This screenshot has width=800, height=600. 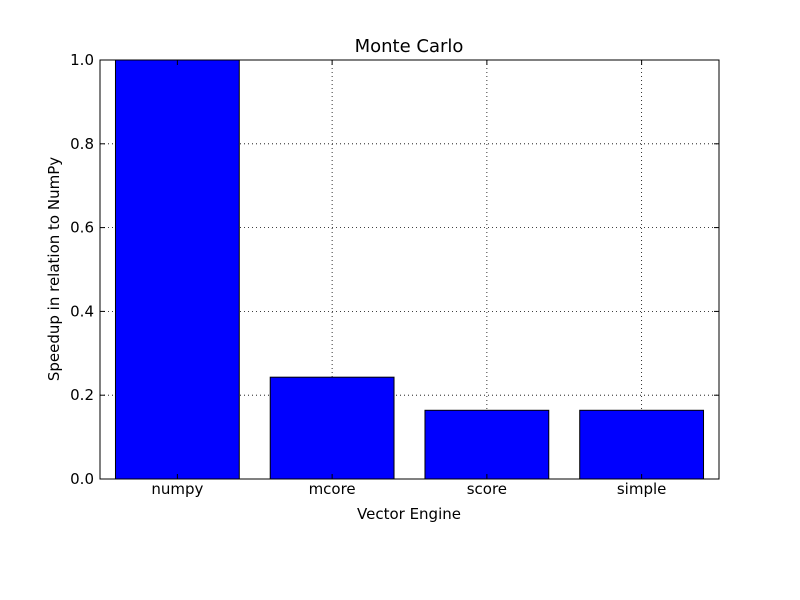 What do you see at coordinates (82, 269) in the screenshot?
I see `y-tick-labels: 0.0 0.2 0.4 0.6 0.8 1.0` at bounding box center [82, 269].